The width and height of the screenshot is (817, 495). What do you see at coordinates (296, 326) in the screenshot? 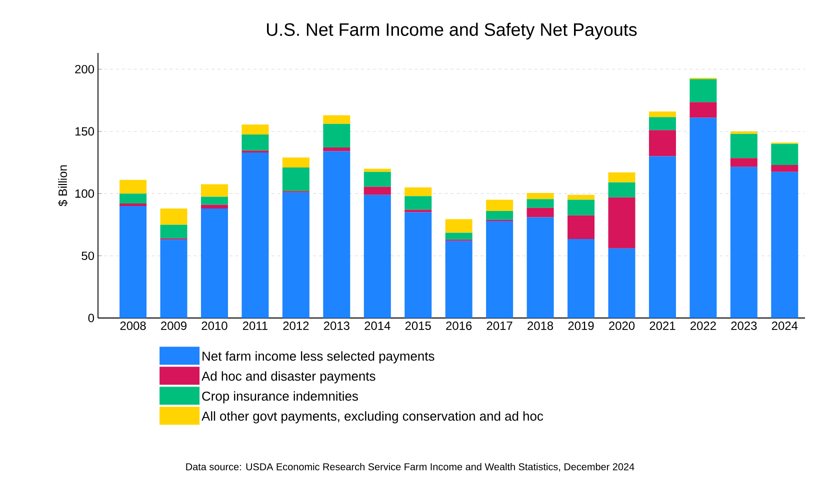
I see `x-tick-label: 2012` at bounding box center [296, 326].